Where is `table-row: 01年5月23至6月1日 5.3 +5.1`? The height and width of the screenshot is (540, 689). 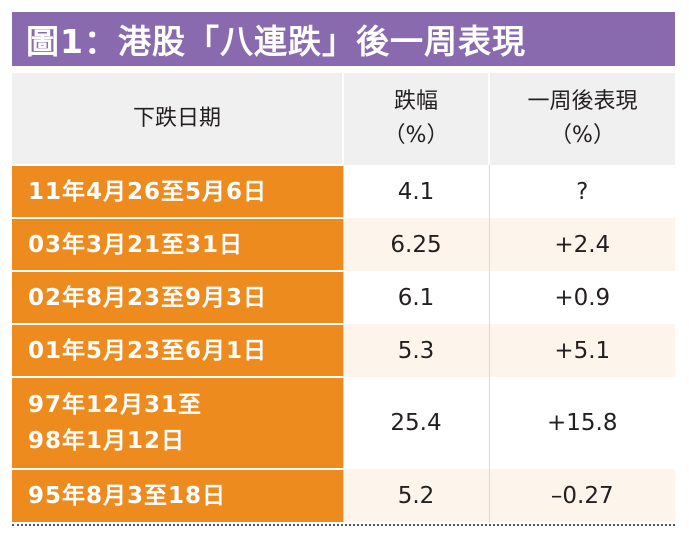
table-row: 01年5月23至6月1日 5.3 +5.1 is located at coordinates (343, 350).